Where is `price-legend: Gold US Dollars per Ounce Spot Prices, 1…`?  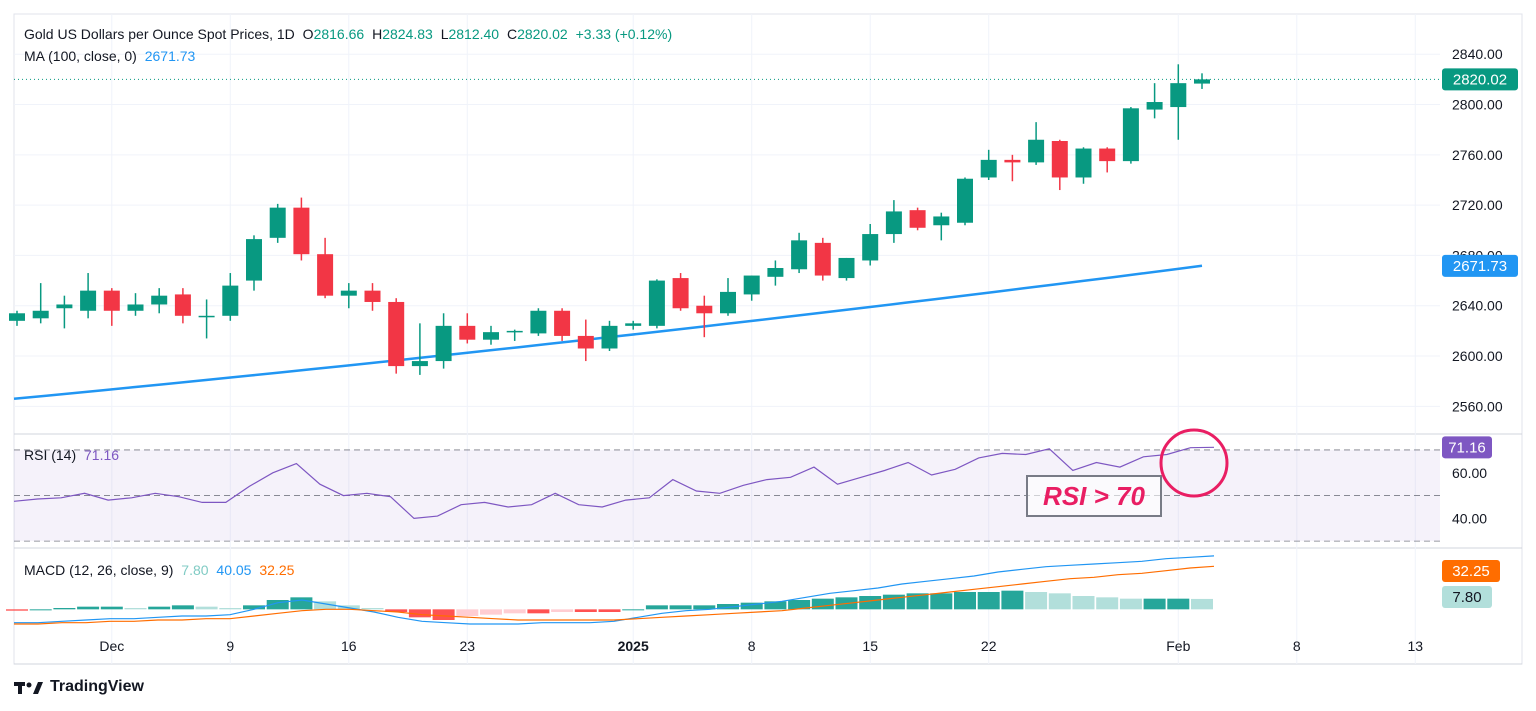
price-legend: Gold US Dollars per Ounce Spot Prices, 1… is located at coordinates (348, 34).